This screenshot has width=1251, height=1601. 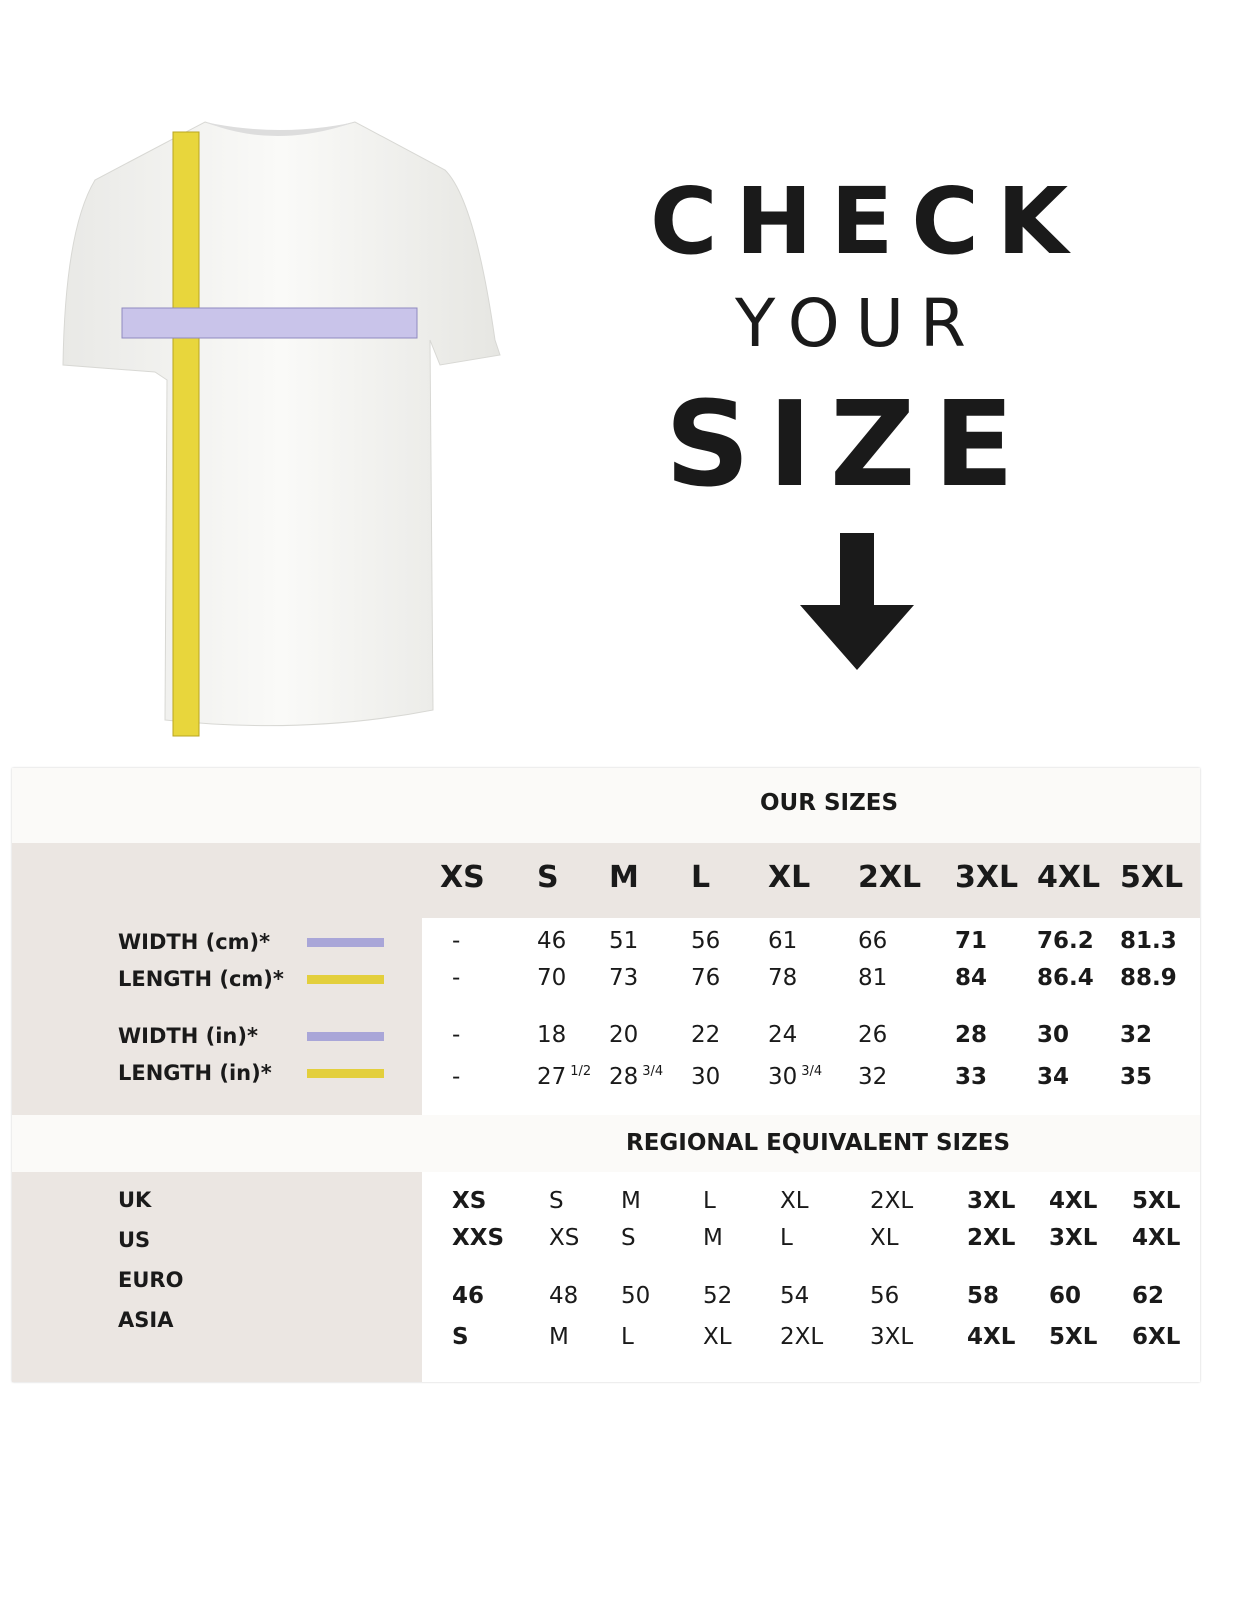 What do you see at coordinates (1148, 978) in the screenshot?
I see `value: 88.9` at bounding box center [1148, 978].